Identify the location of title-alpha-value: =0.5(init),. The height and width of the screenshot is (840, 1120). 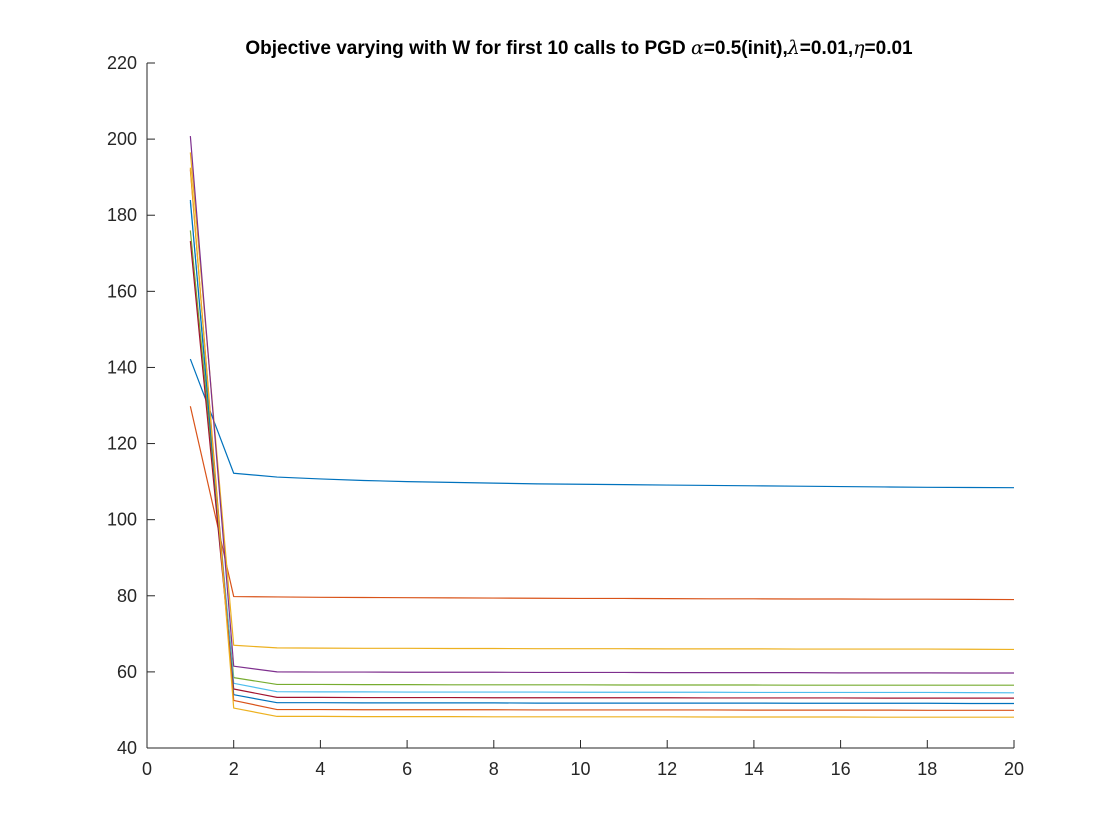
(746, 48).